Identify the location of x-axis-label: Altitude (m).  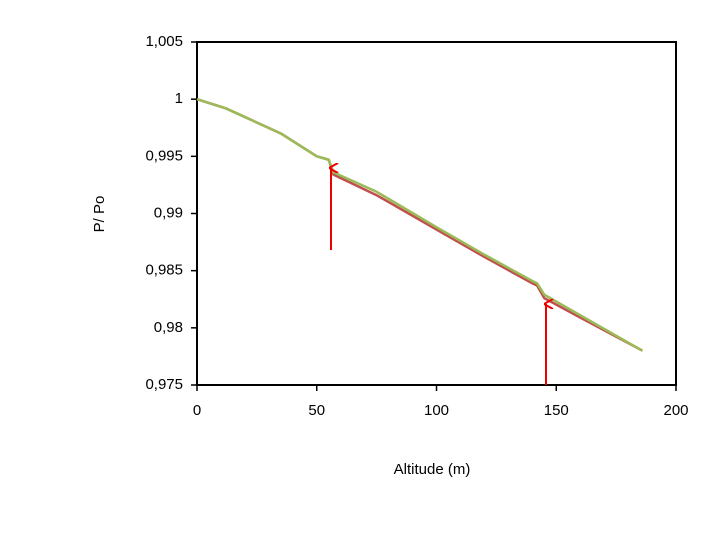
(432, 469).